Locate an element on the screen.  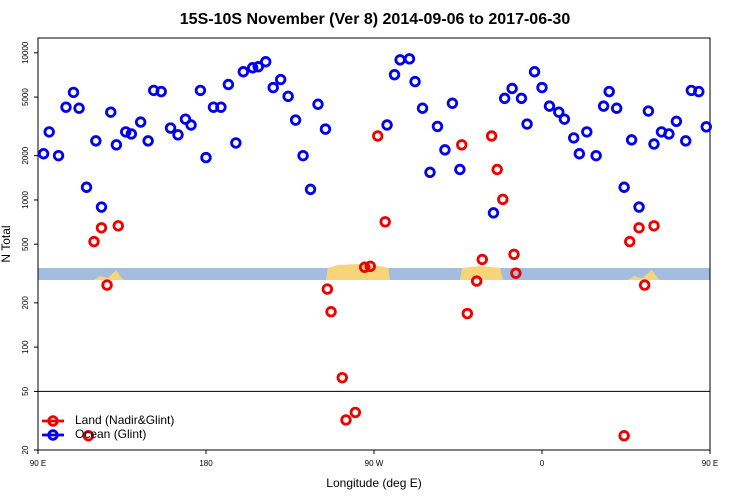
legend-label: Ocean (Glint) is located at coordinates (110, 434).